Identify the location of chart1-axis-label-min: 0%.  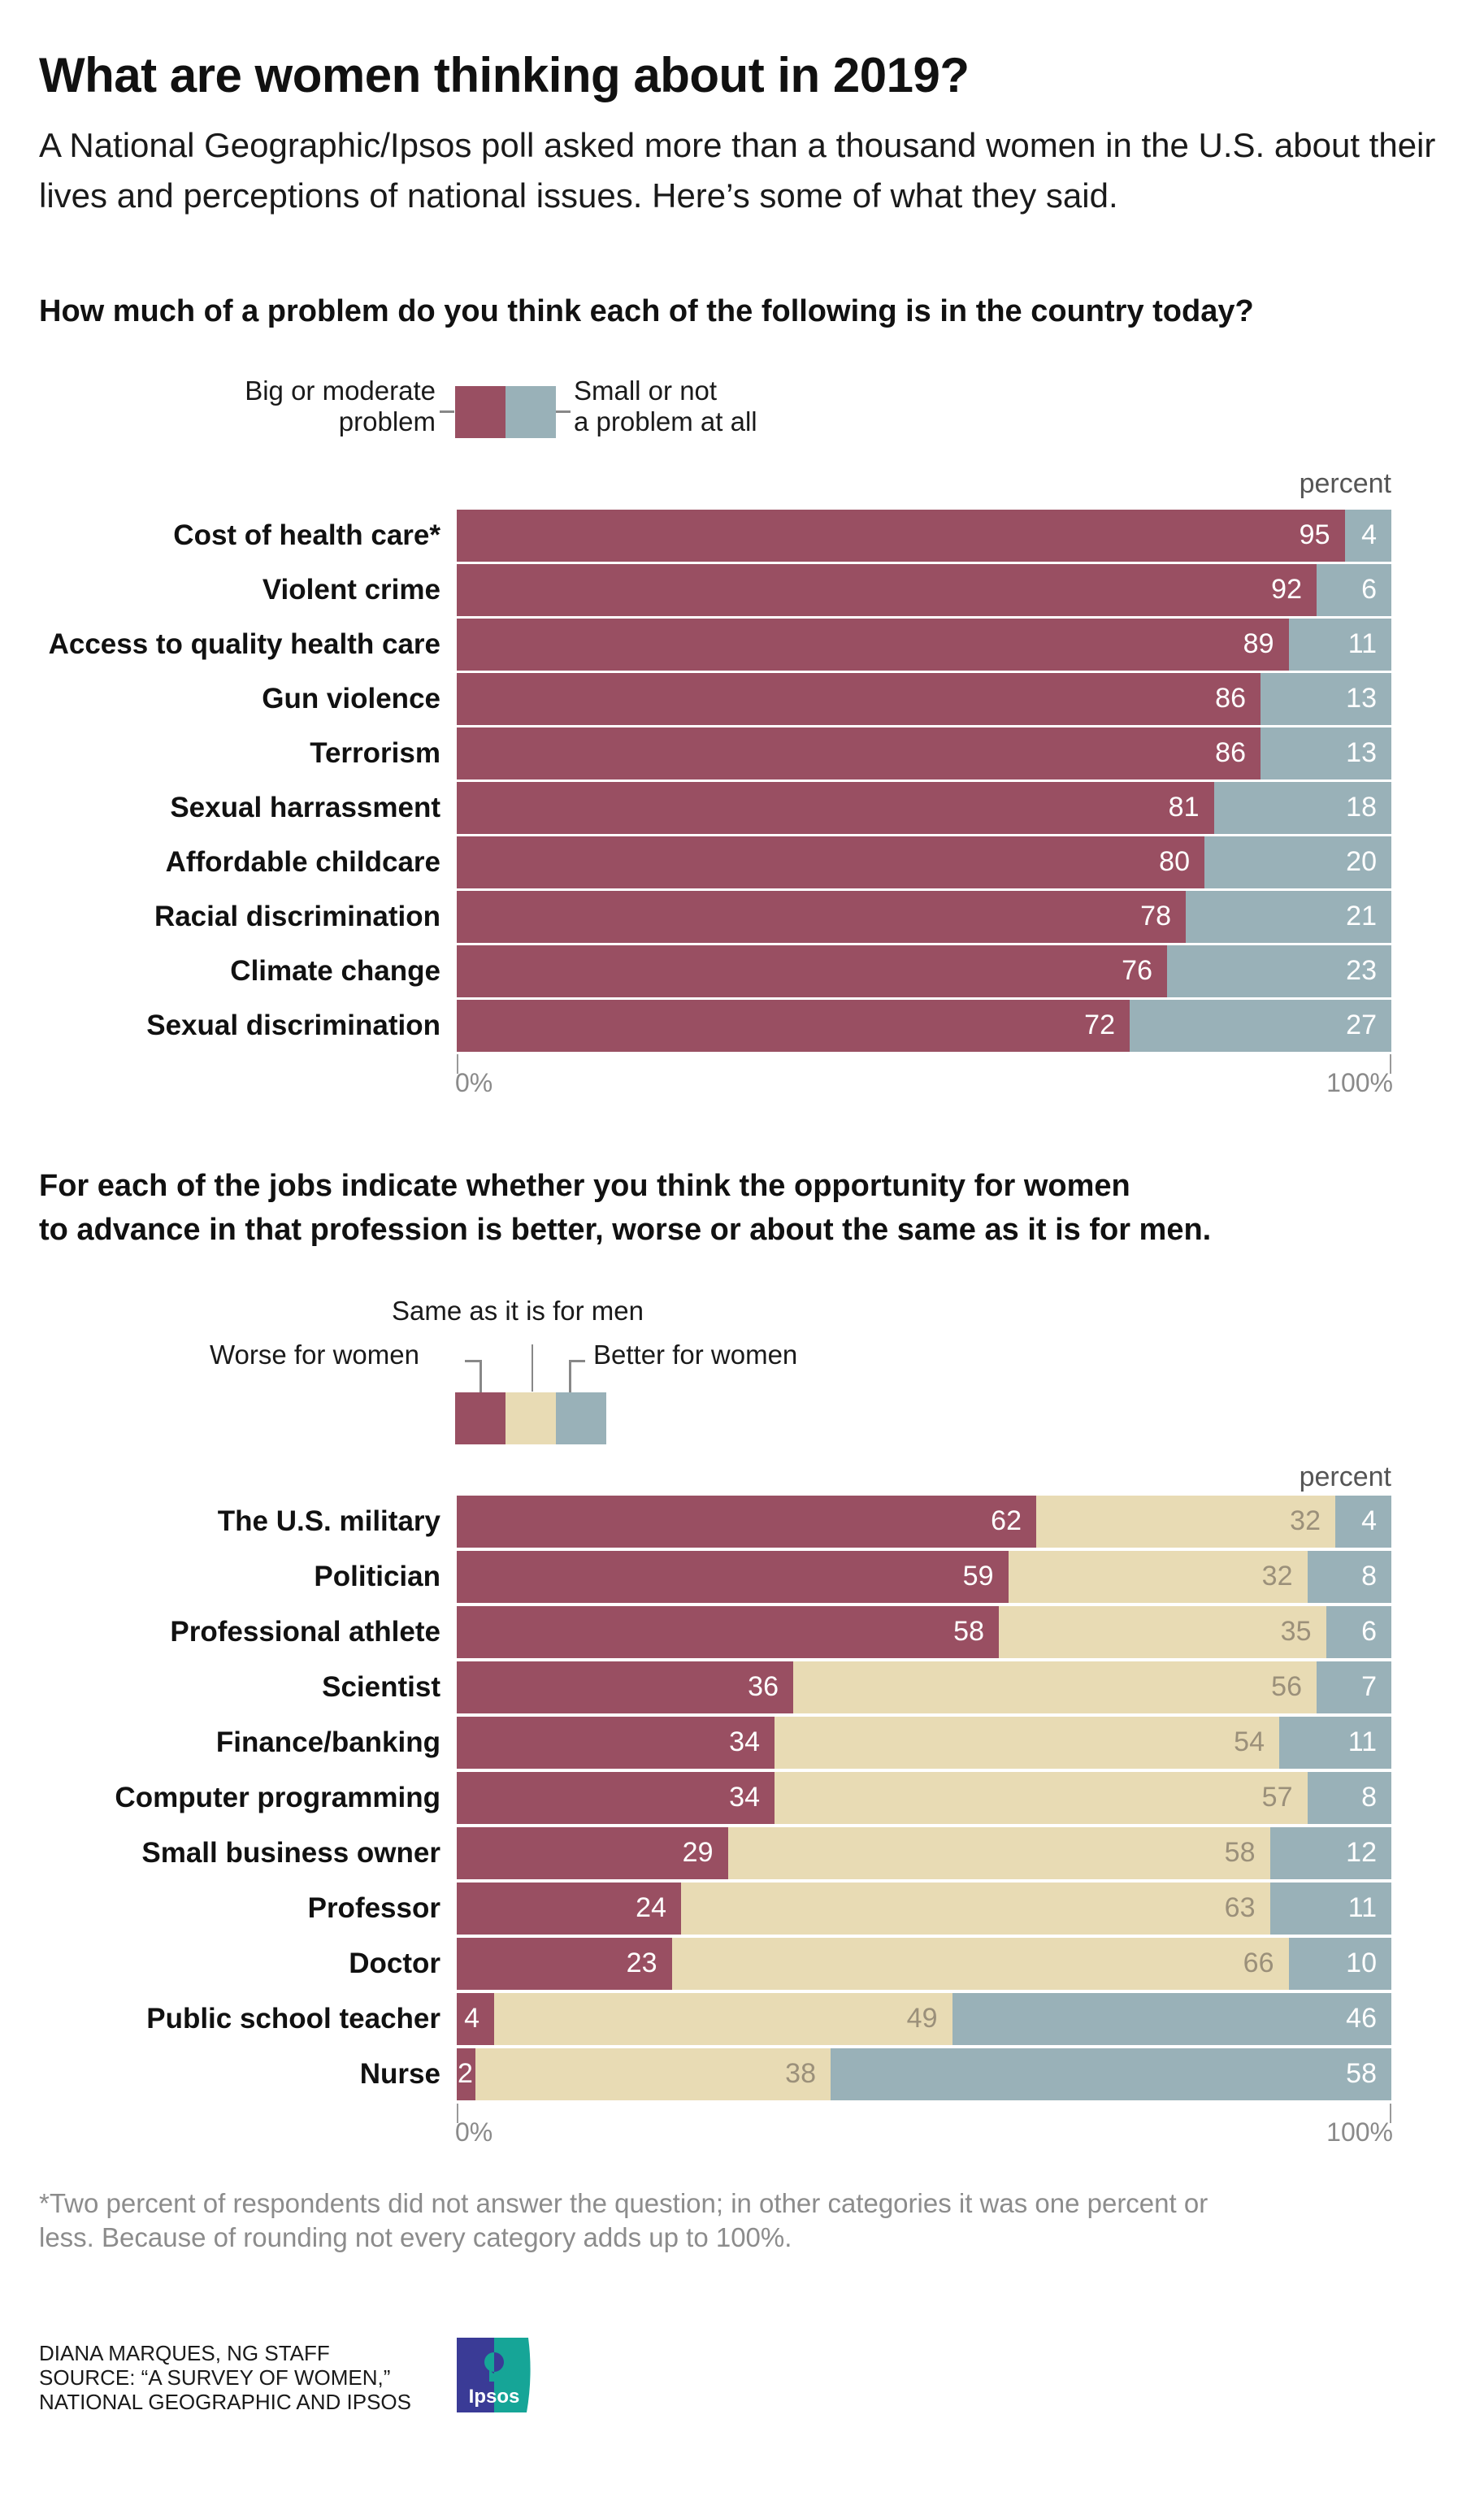
(474, 1082).